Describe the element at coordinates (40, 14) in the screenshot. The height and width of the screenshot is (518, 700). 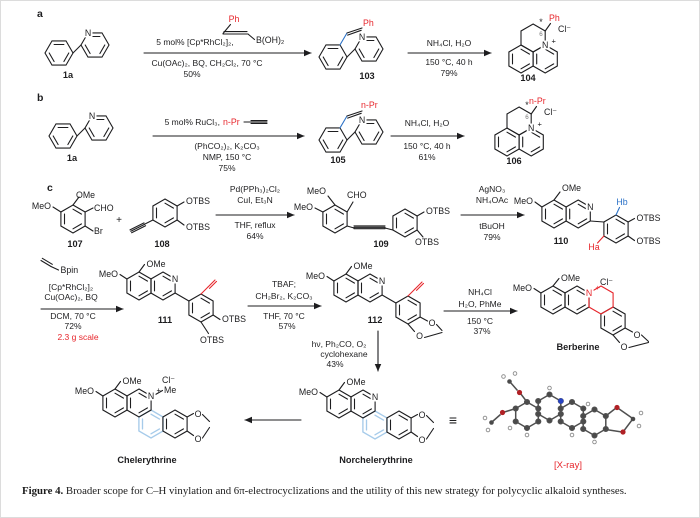
I see `section-label-a: a` at that location.